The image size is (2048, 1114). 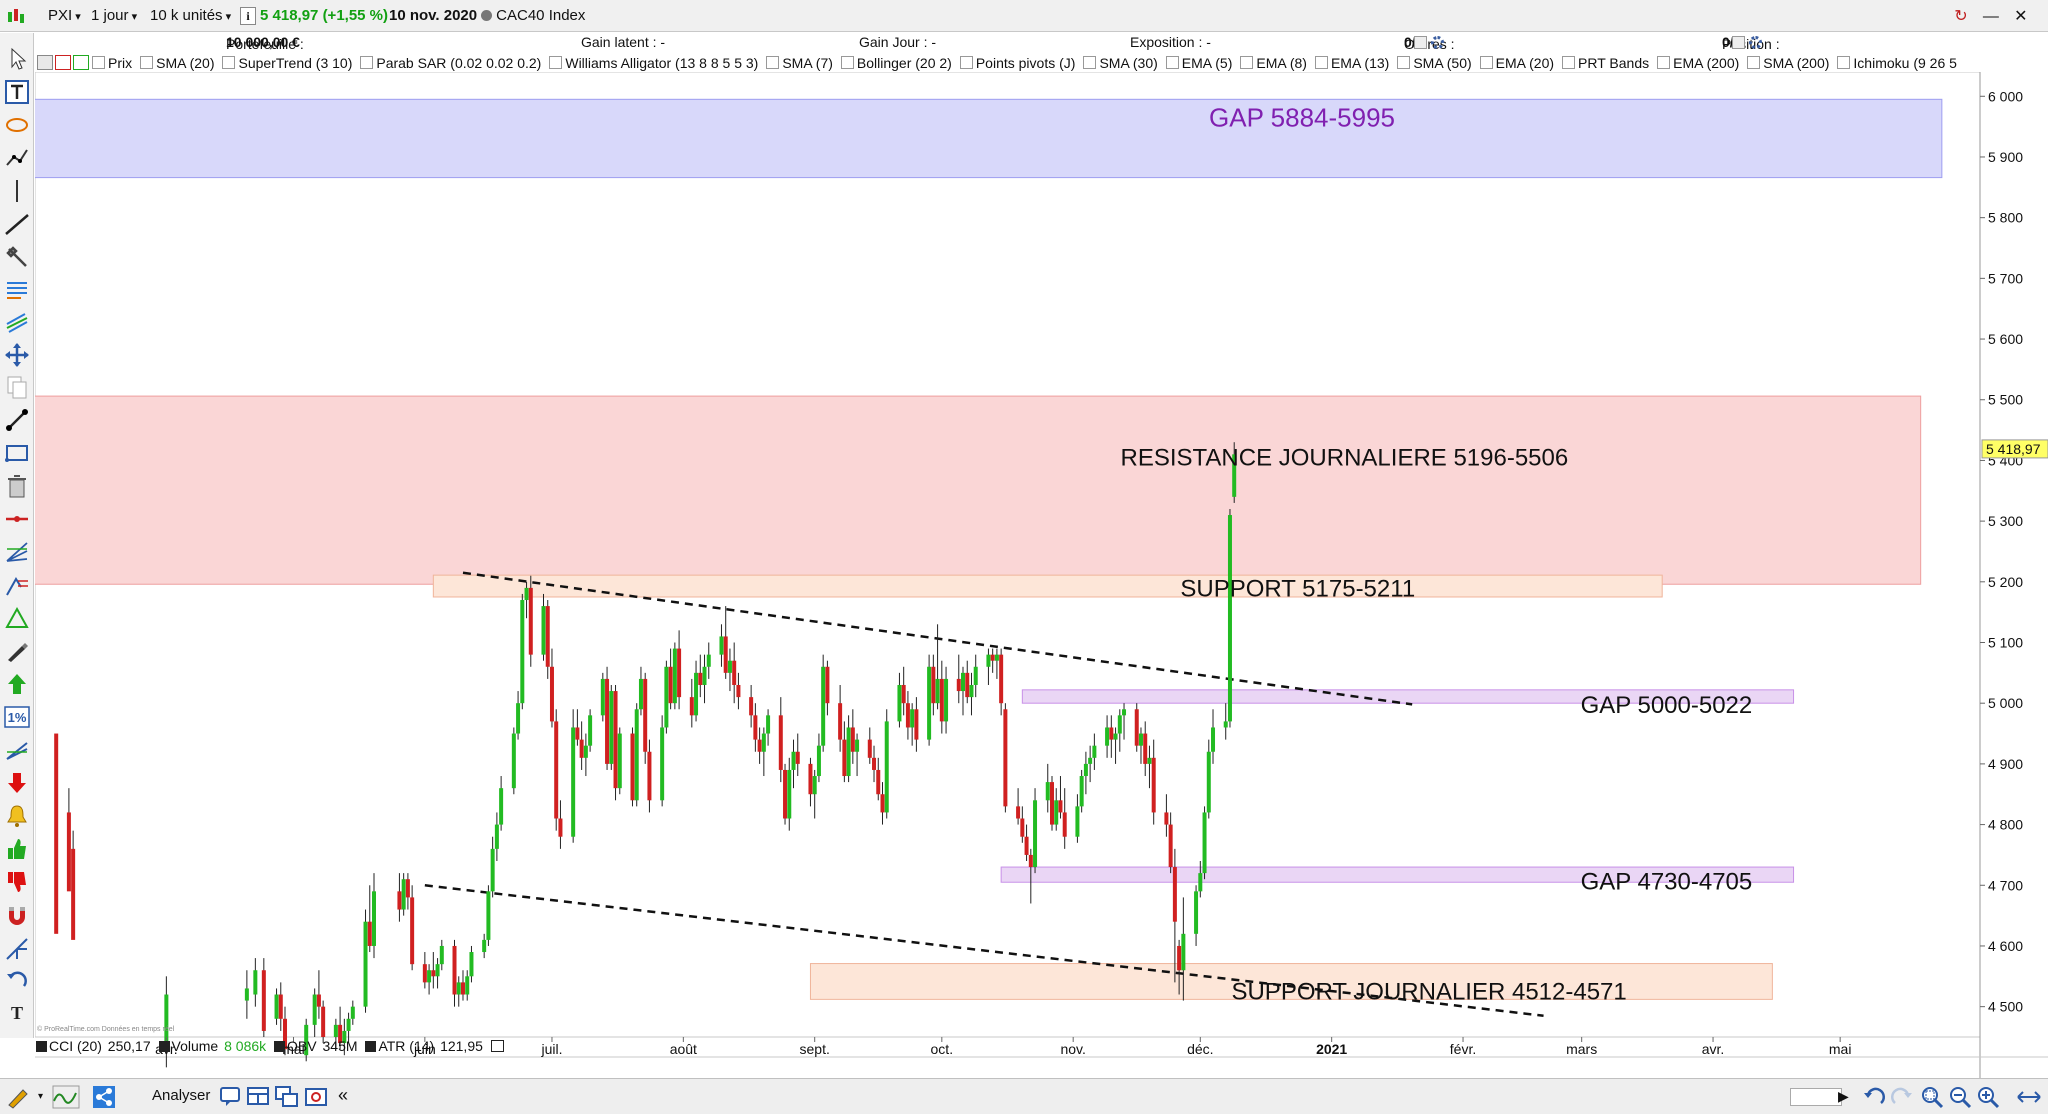 I want to click on channel-icon, so click(x=17, y=323).